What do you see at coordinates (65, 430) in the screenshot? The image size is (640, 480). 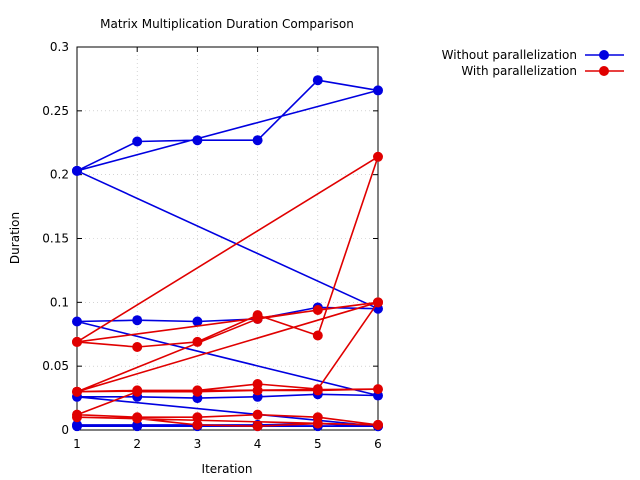 I see `y-tick-label: 0` at bounding box center [65, 430].